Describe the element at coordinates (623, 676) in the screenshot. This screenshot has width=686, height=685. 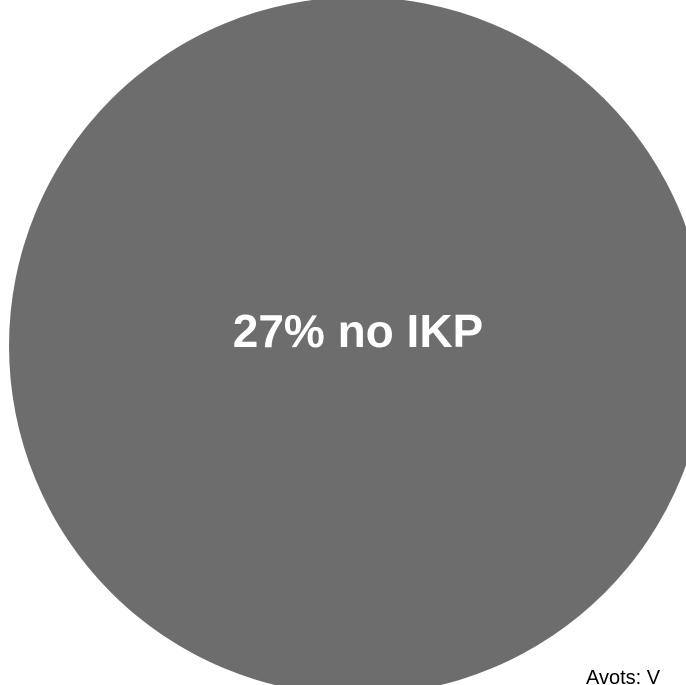
I see `source-note: Avots: V` at that location.